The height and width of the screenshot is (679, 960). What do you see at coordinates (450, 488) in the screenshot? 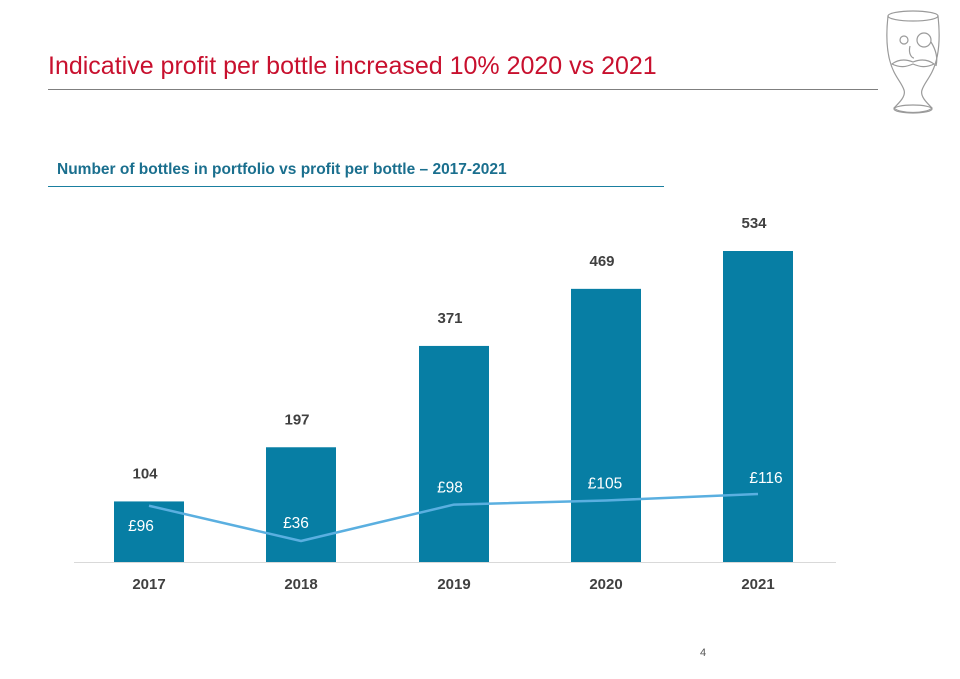
I see `profit-value-label: £98` at bounding box center [450, 488].